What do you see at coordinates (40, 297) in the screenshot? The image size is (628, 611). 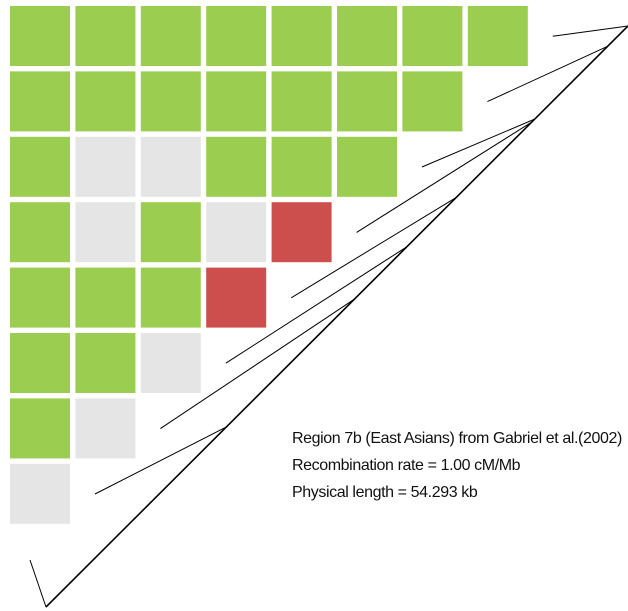 I see `ld-cell-r5-c1` at bounding box center [40, 297].